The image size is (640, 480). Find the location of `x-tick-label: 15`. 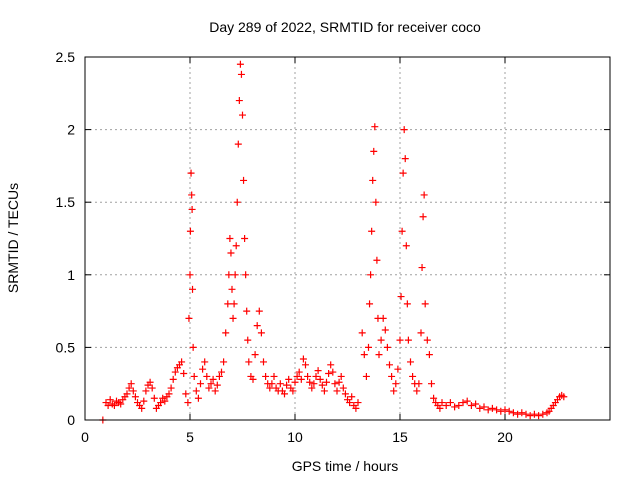

x-tick-label: 15 is located at coordinates (400, 437).